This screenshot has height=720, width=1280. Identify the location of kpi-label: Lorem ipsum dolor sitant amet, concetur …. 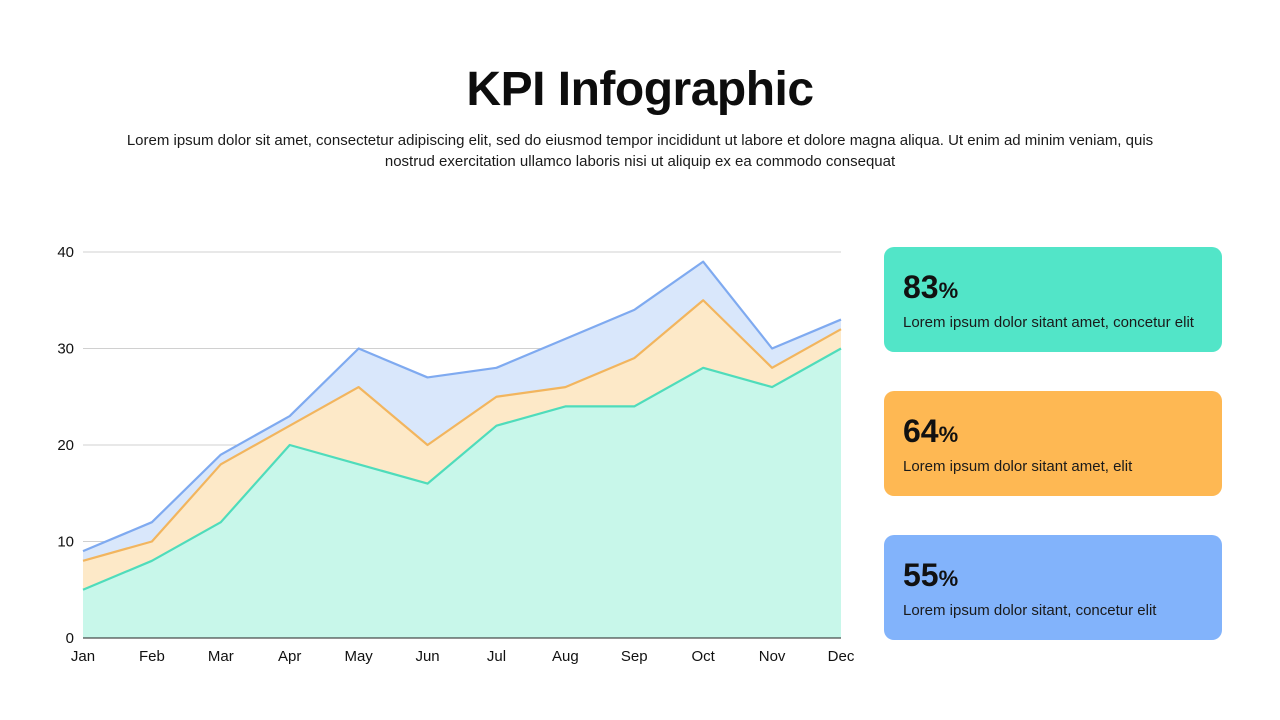
(1048, 322).